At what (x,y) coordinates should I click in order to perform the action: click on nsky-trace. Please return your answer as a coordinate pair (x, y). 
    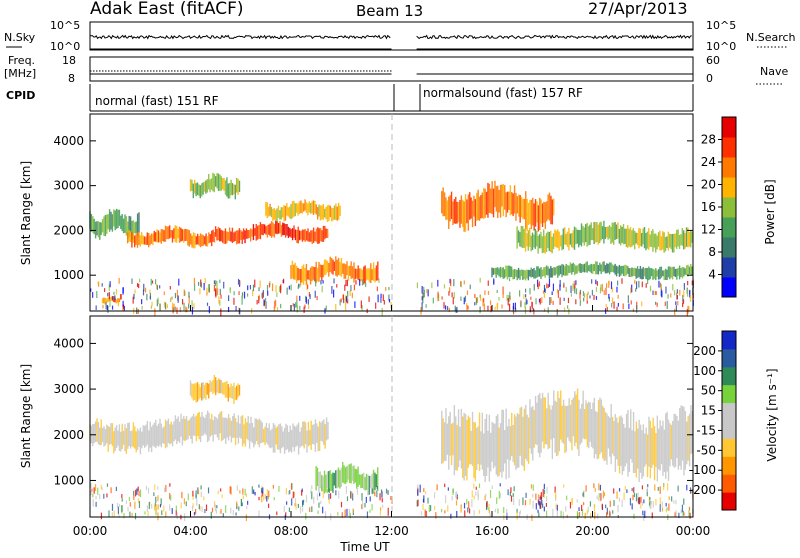
    Looking at the image, I should click on (240, 37).